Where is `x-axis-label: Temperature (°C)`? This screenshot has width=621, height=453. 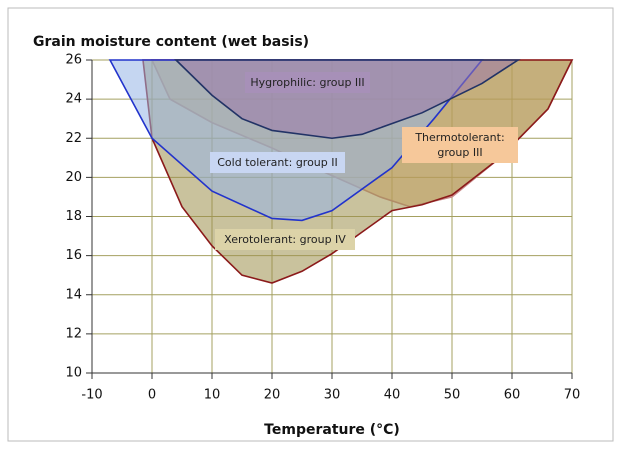 x-axis-label: Temperature (°C) is located at coordinates (332, 430).